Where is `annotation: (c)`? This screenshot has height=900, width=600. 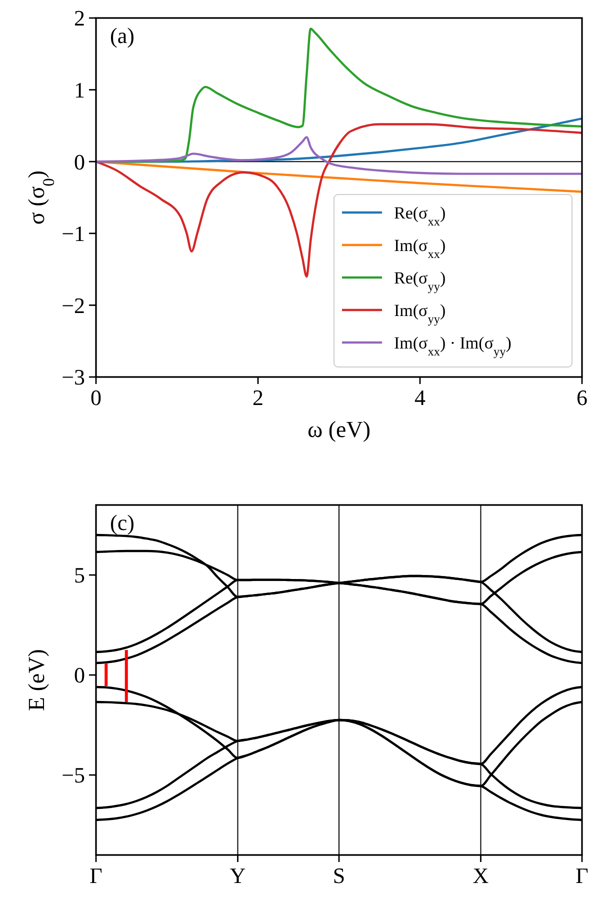 annotation: (c) is located at coordinates (122, 522).